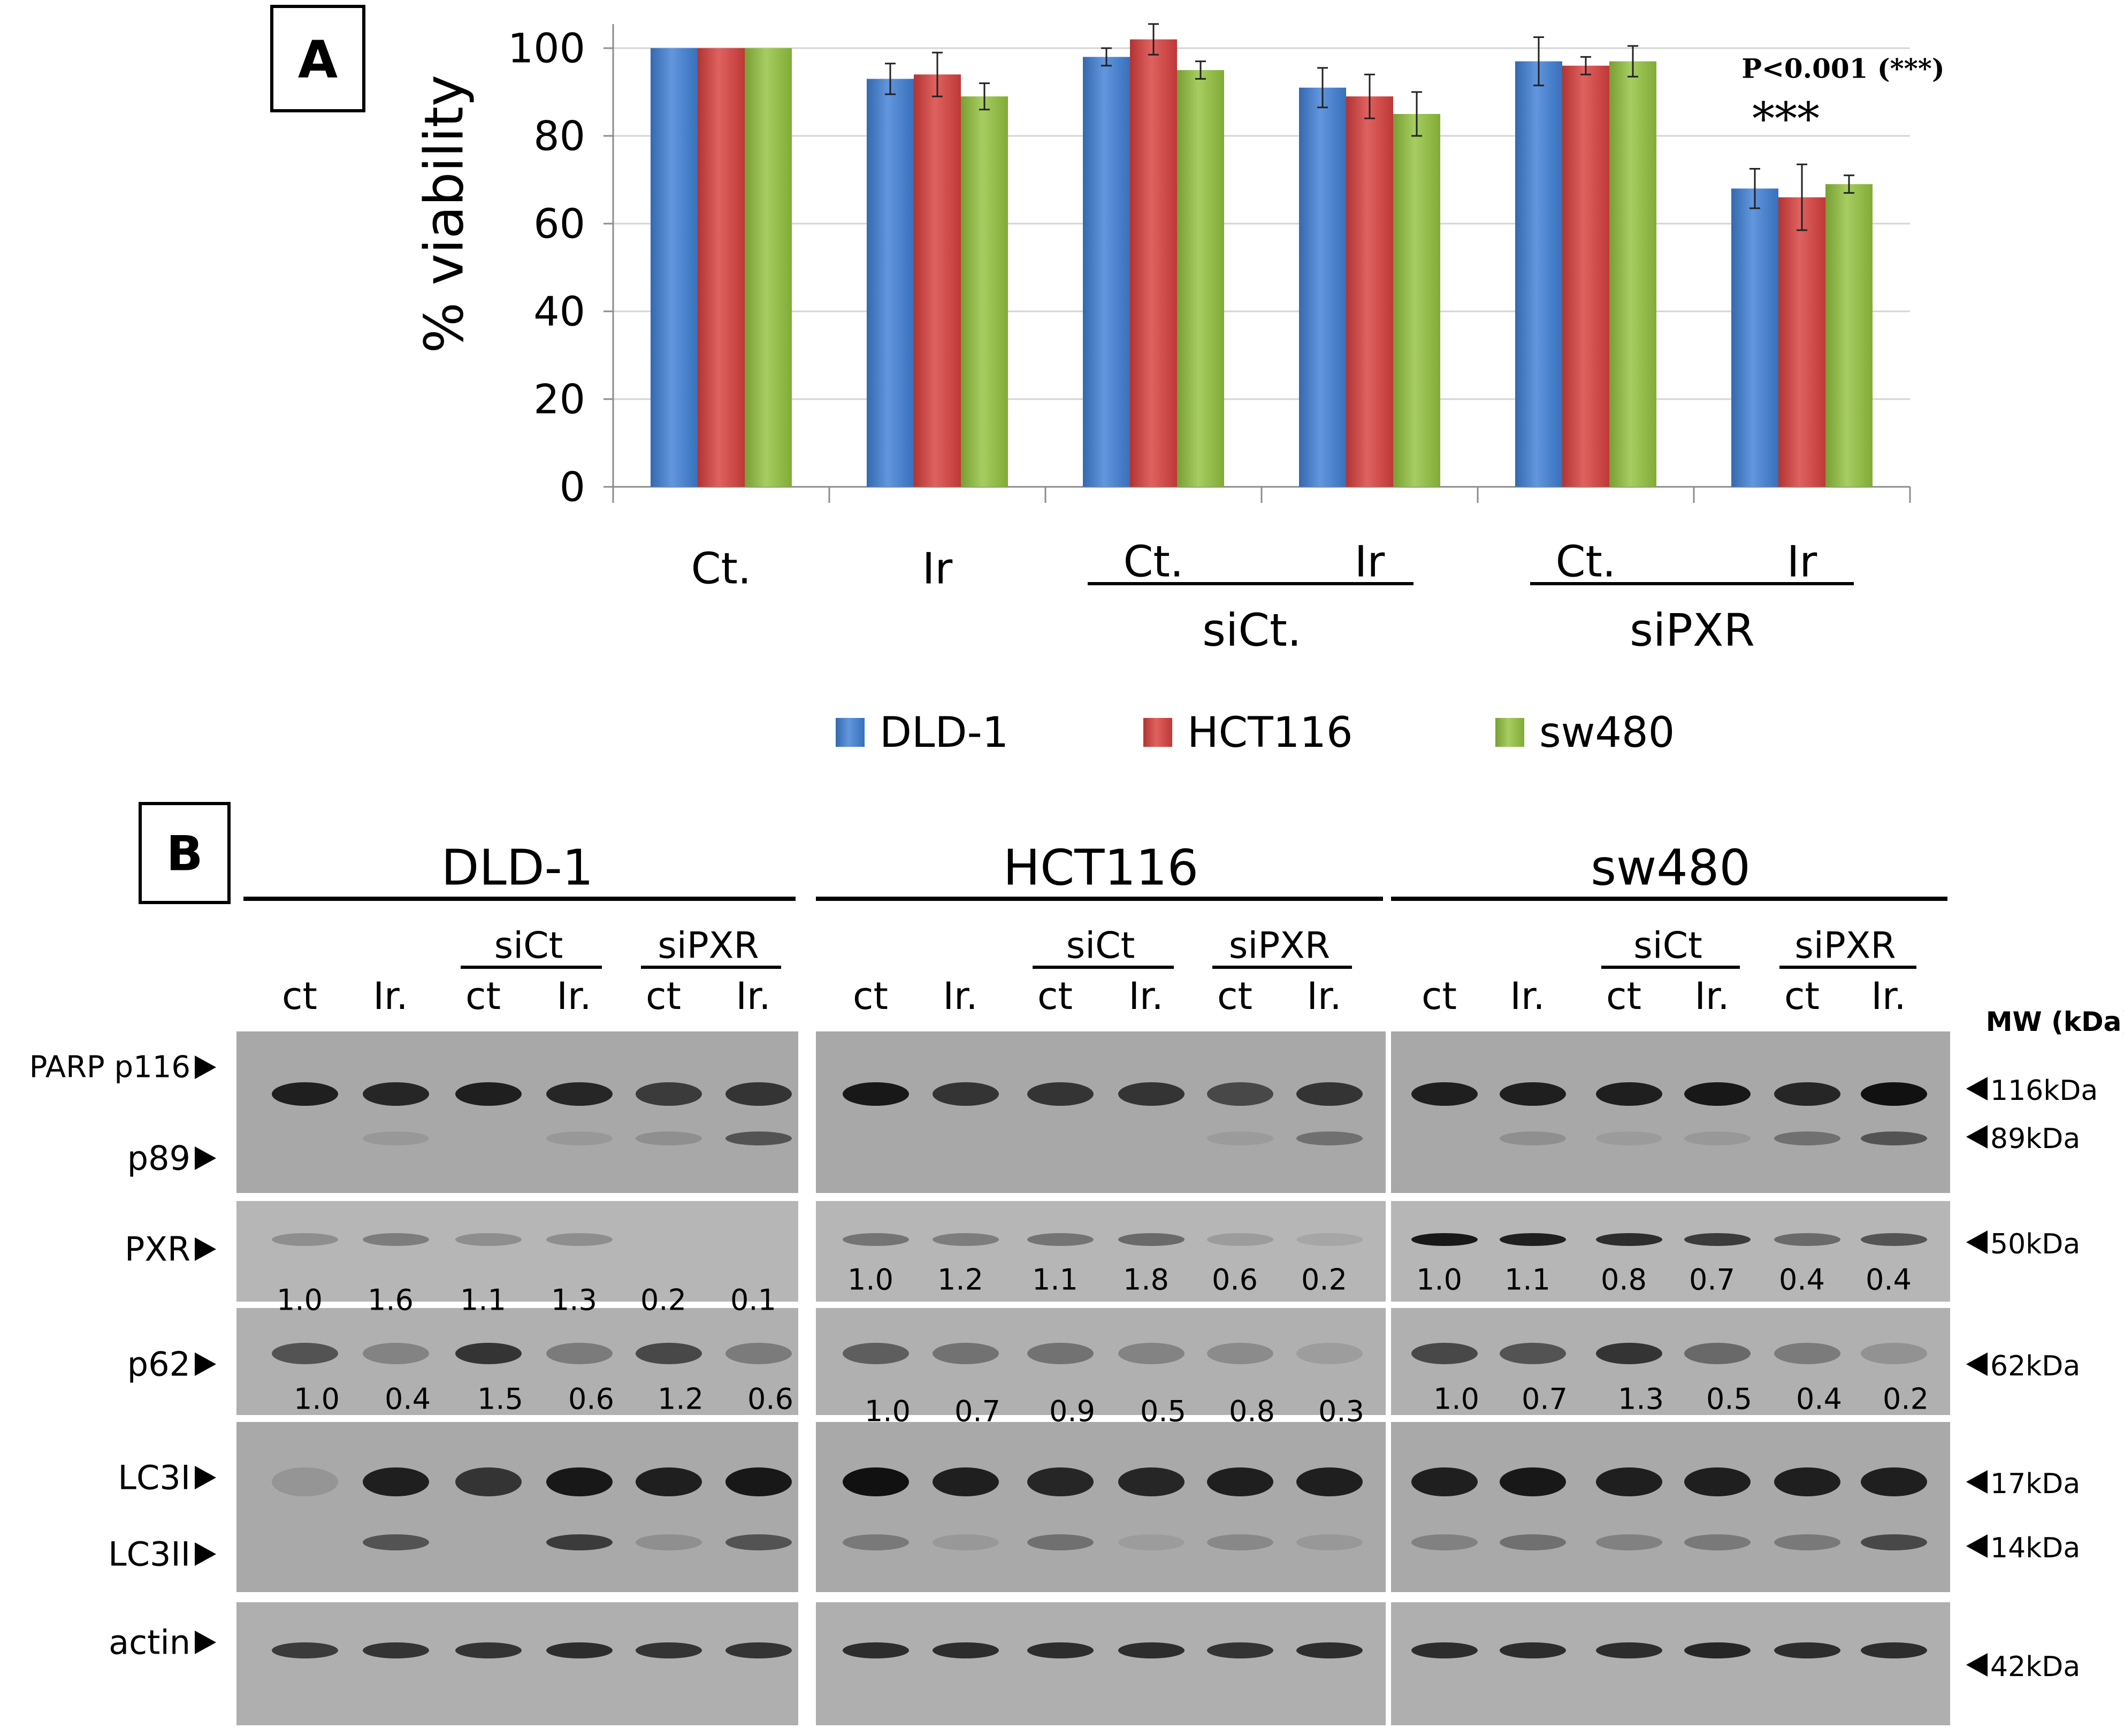 Image resolution: width=2124 pixels, height=1736 pixels. What do you see at coordinates (159, 1158) in the screenshot?
I see `row-label: p89` at bounding box center [159, 1158].